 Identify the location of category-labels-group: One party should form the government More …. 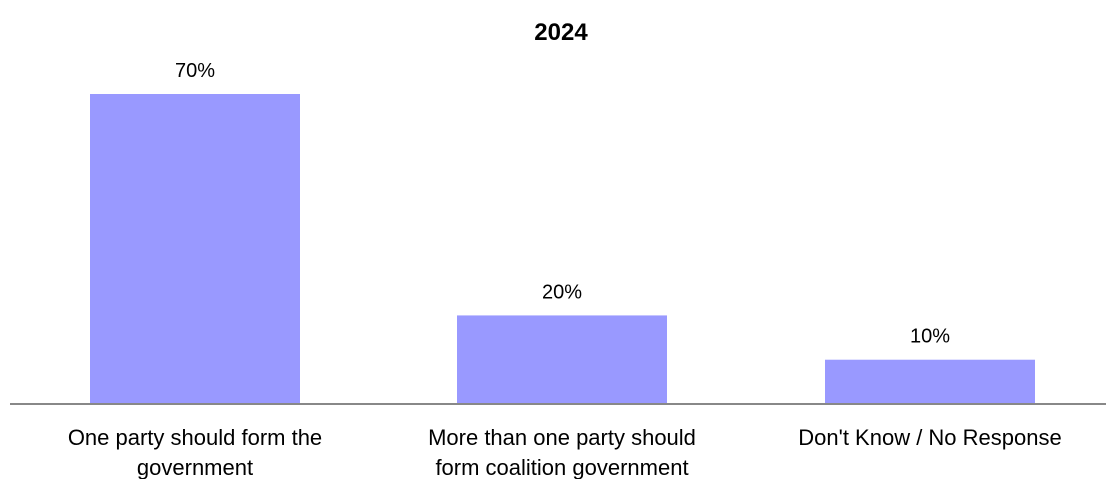
(565, 452).